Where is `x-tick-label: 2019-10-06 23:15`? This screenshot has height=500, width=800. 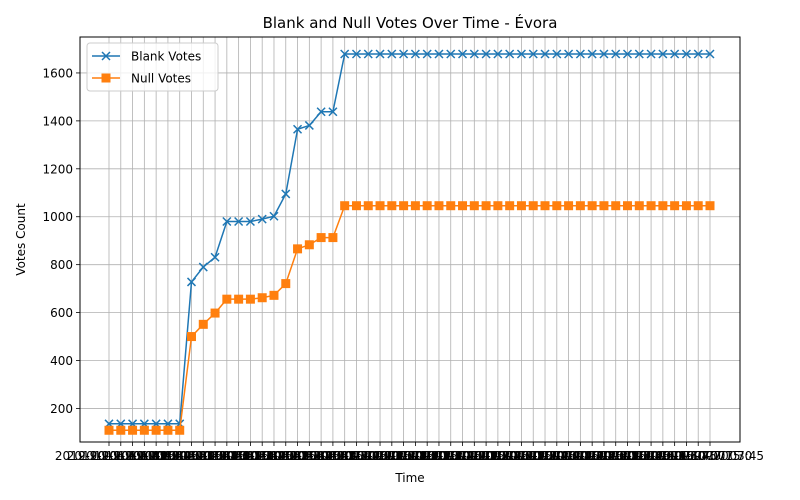
x-tick-label: 2019-10-06 23:15 is located at coordinates (309, 456).